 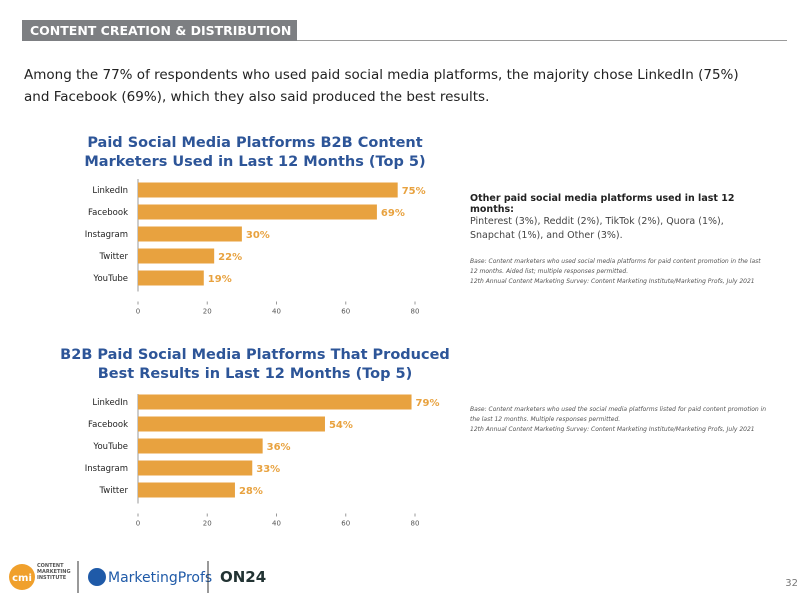 What do you see at coordinates (159, 30) in the screenshot?
I see `section-header: CONTENT CREATION & DISTRIBUTION` at bounding box center [159, 30].